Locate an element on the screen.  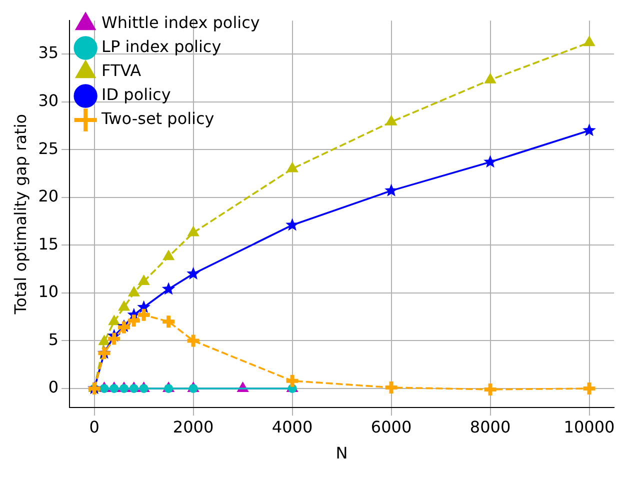
x-tick-label: 10000 is located at coordinates (589, 426).